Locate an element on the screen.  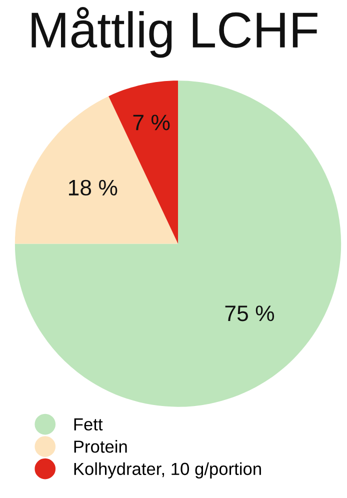
data-label: 75 % is located at coordinates (249, 314).